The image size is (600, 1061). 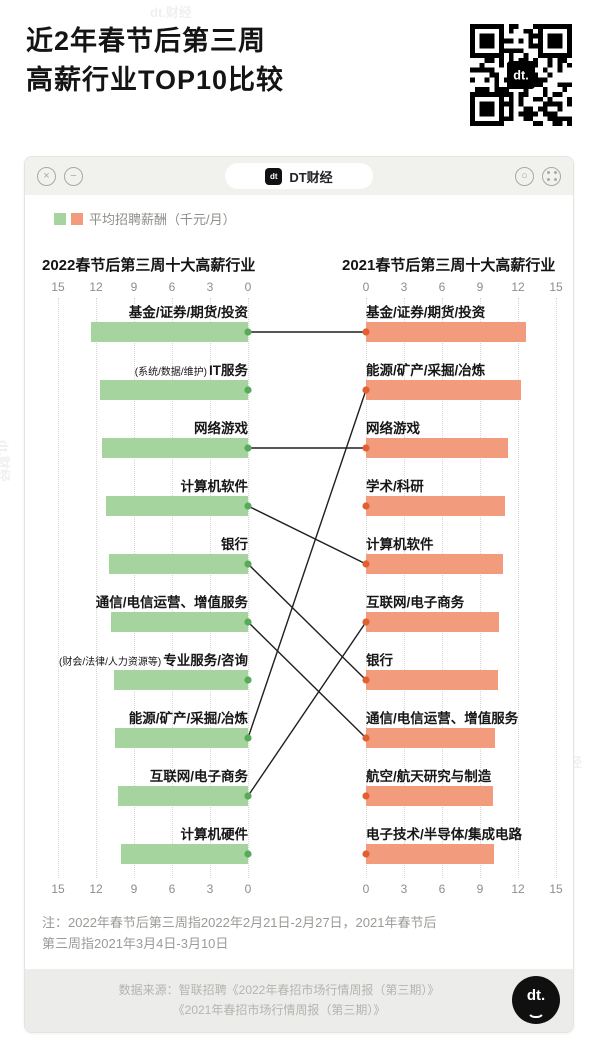 What do you see at coordinates (188, 718) in the screenshot?
I see `bar-label: 能源/矿产/采掘/冶炼` at bounding box center [188, 718].